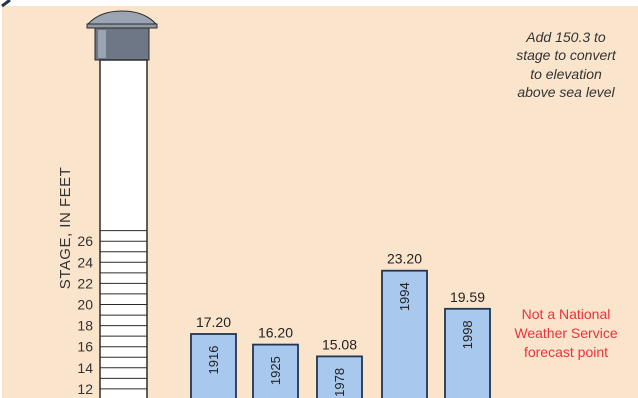  Describe the element at coordinates (566, 55) in the screenshot. I see `conversion-note-line-2: stage to convert` at that location.